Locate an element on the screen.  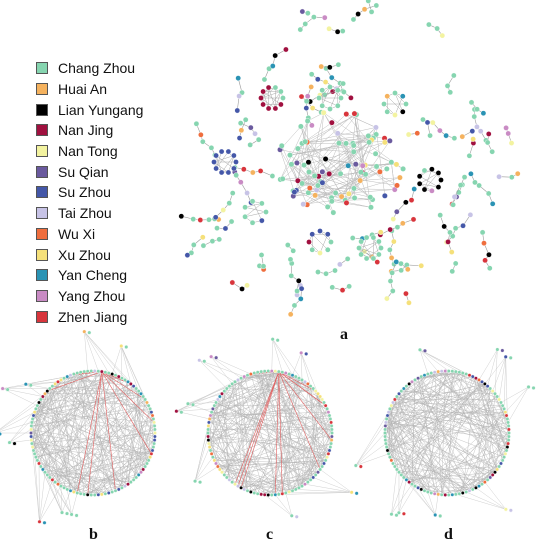
legend-item: Su Qian is located at coordinates (106, 171).